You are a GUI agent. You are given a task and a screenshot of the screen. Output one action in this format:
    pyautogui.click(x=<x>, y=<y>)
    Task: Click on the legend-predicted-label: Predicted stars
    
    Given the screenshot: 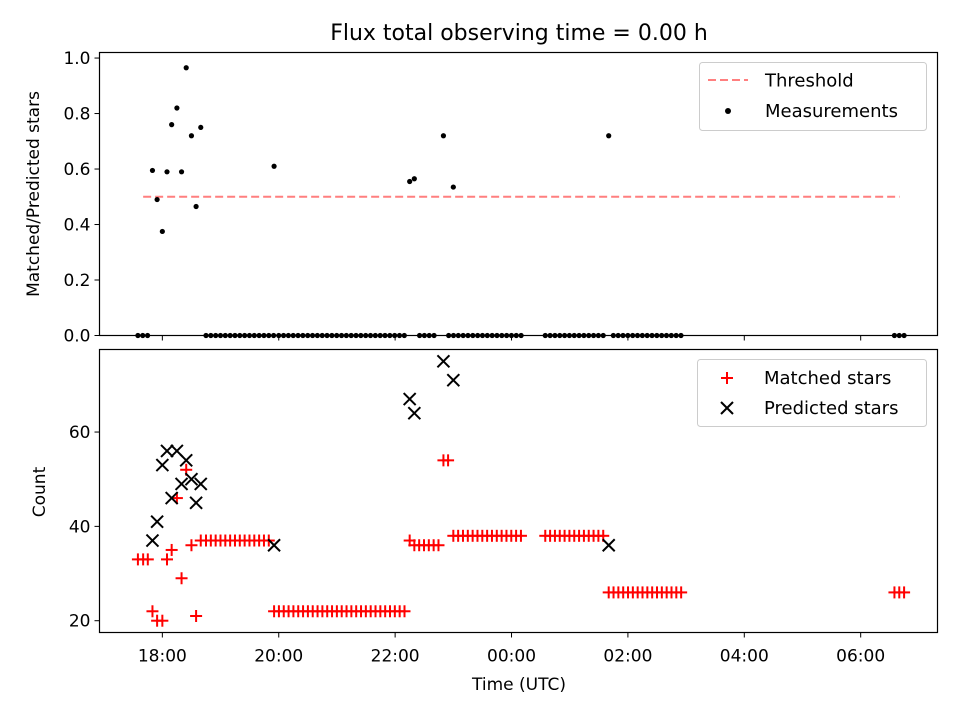 What is the action you would take?
    pyautogui.click(x=831, y=408)
    